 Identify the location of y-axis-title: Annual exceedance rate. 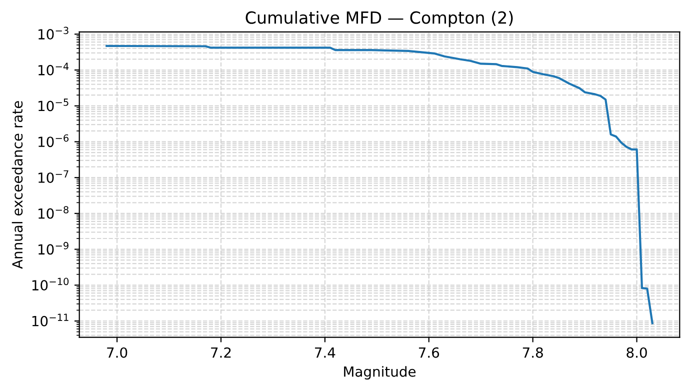
(17, 185).